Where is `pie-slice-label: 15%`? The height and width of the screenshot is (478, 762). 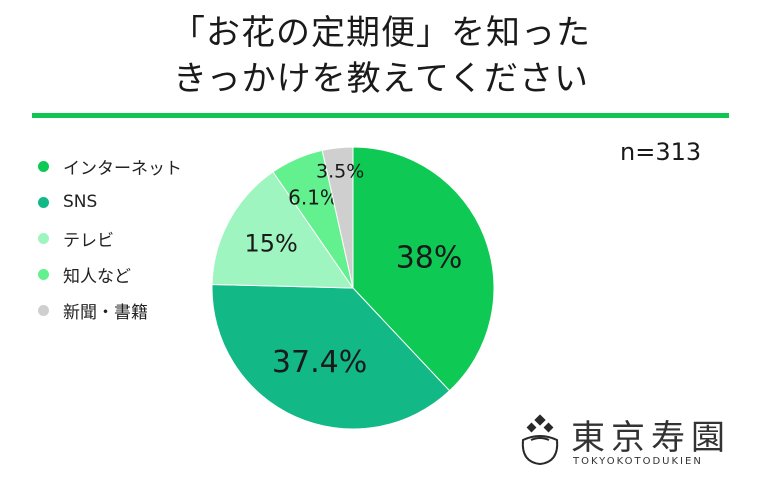
pie-slice-label: 15% is located at coordinates (270, 244).